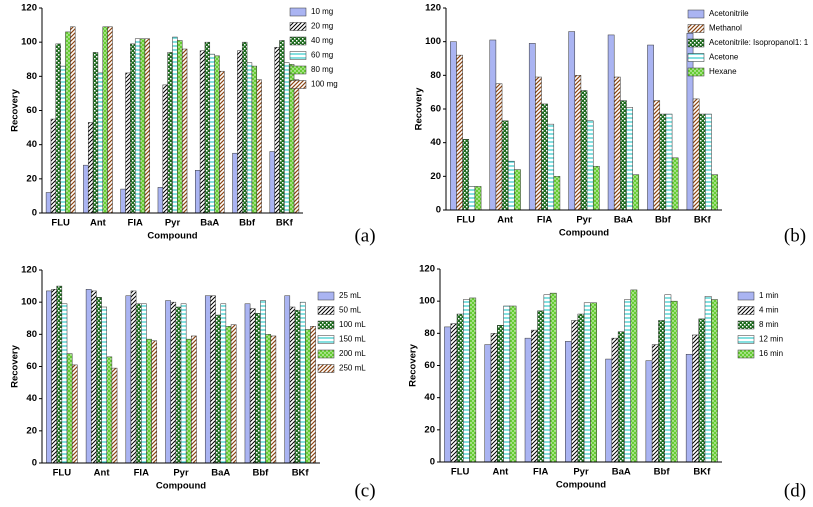 This screenshot has height=507, width=813. Describe the element at coordinates (583, 109) in the screenshot. I see `axis-line` at that location.